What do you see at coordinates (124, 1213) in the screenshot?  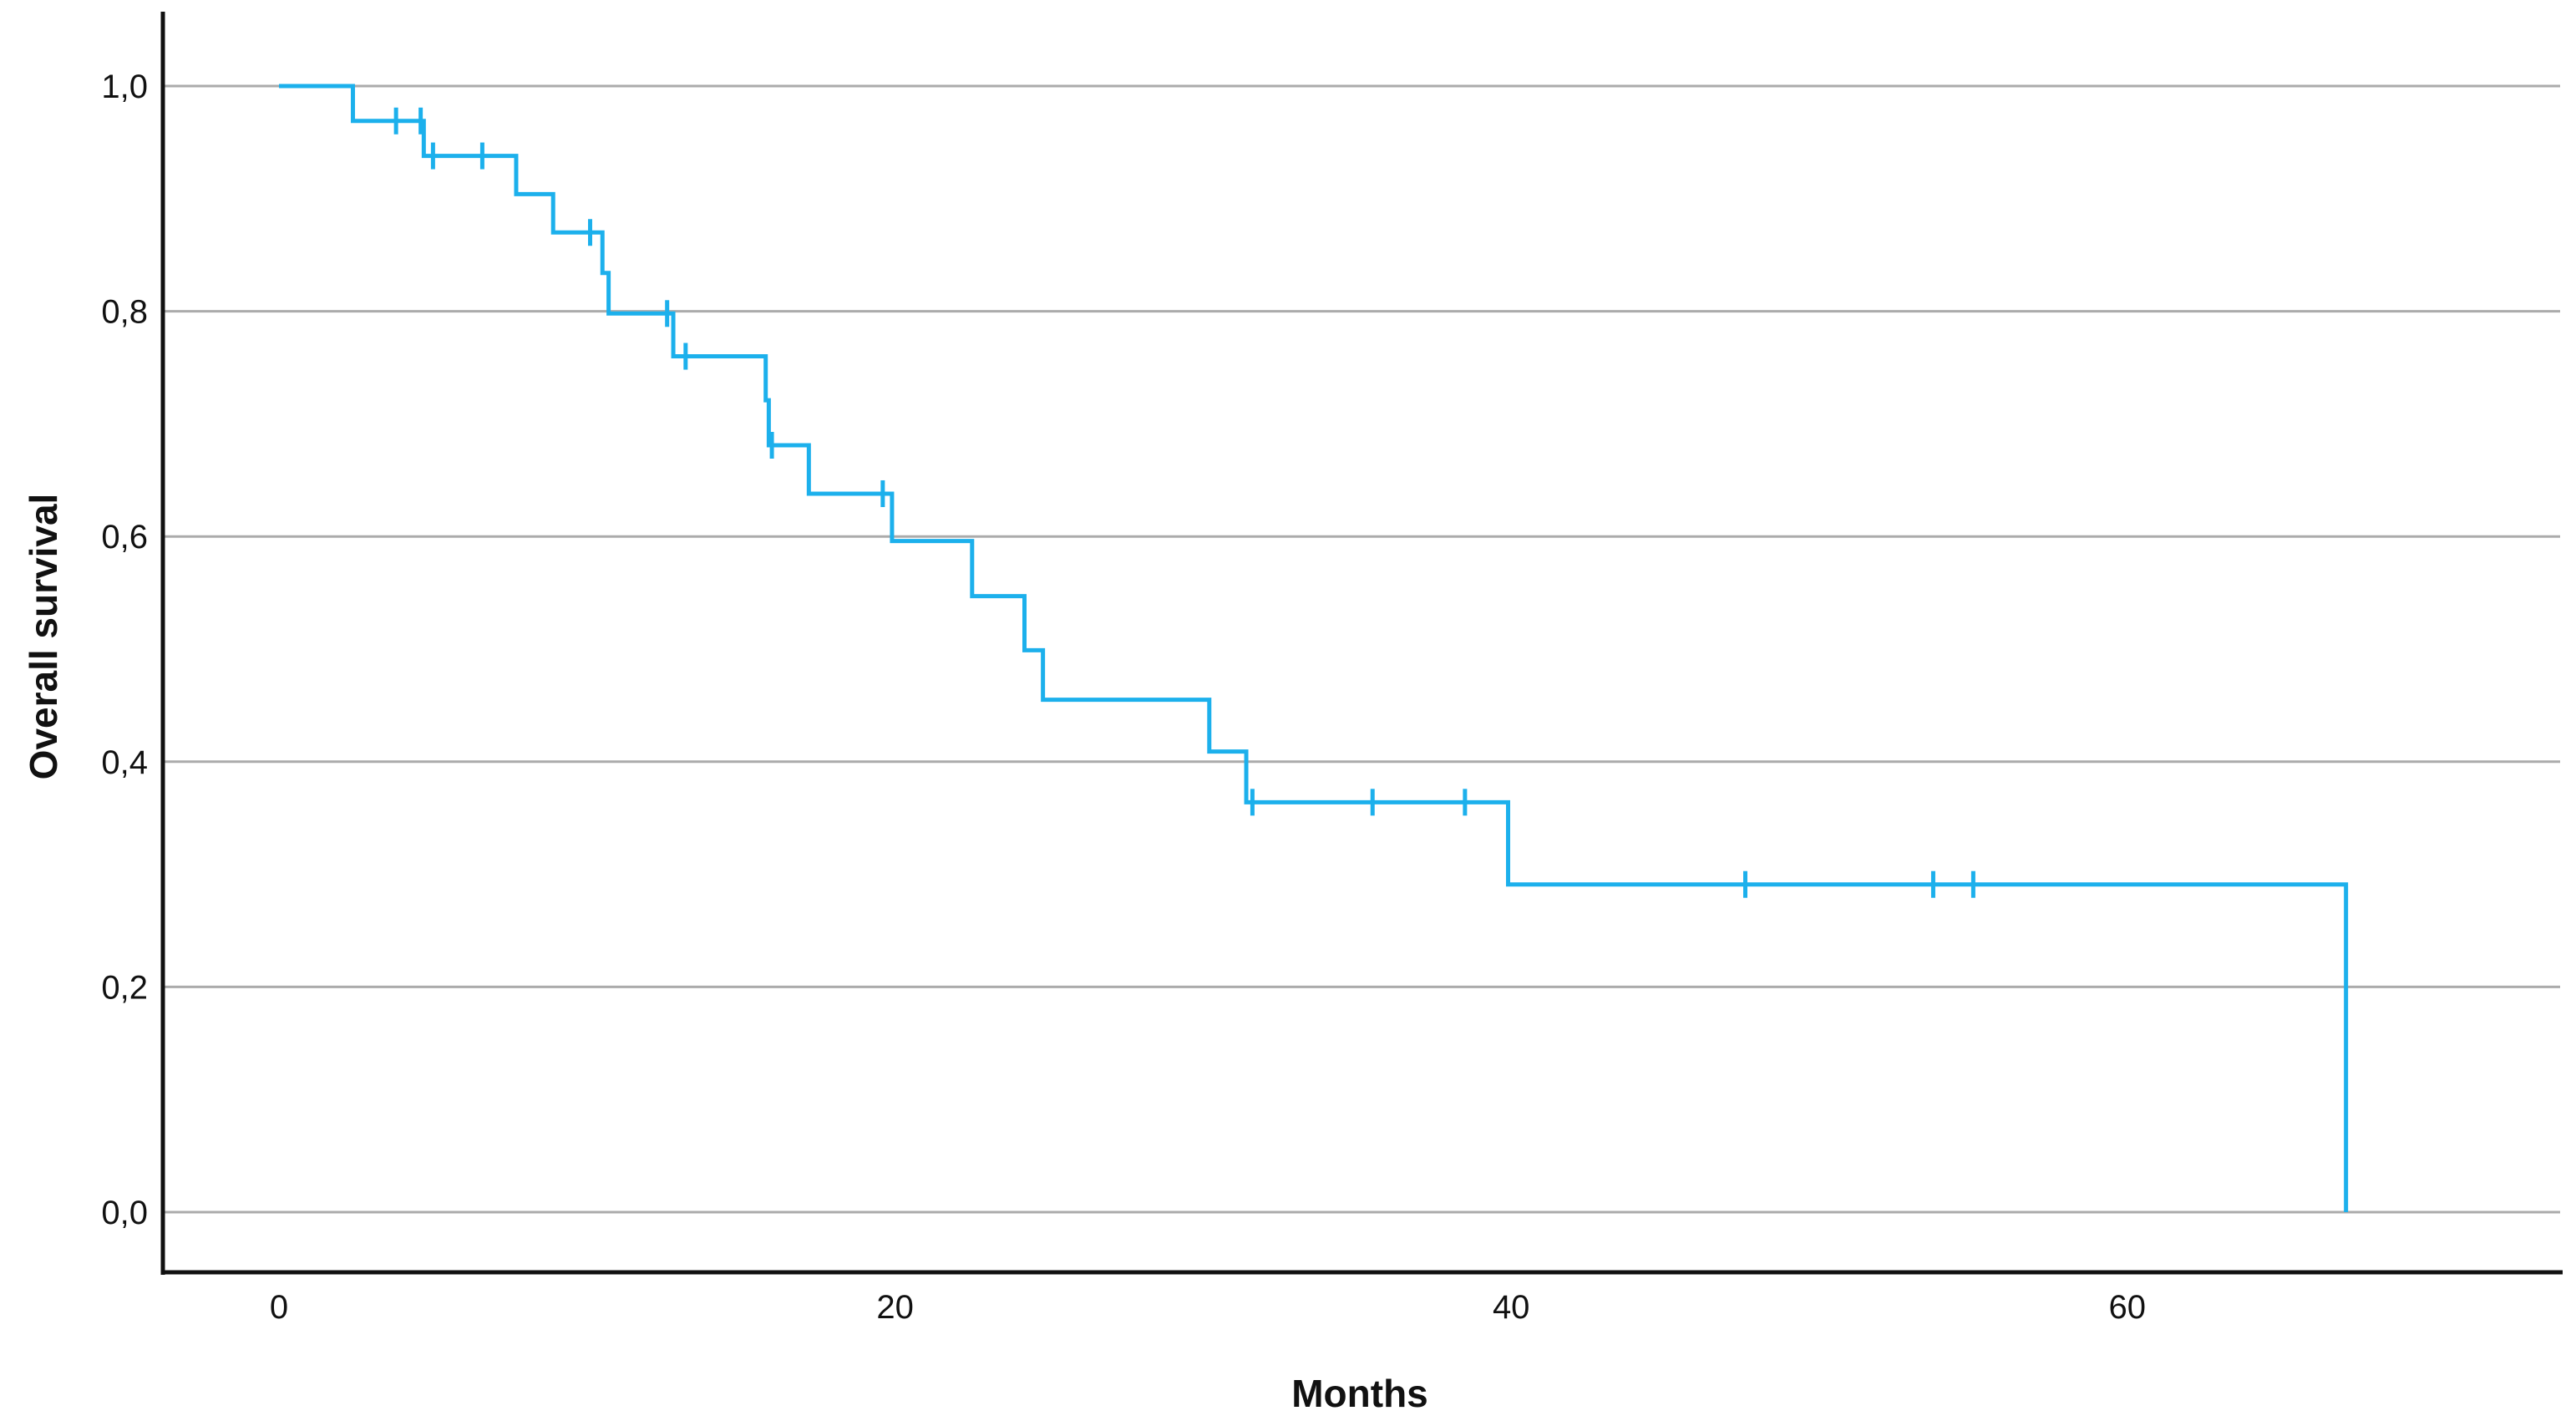 I see `y-tick-label: 0,0` at bounding box center [124, 1213].